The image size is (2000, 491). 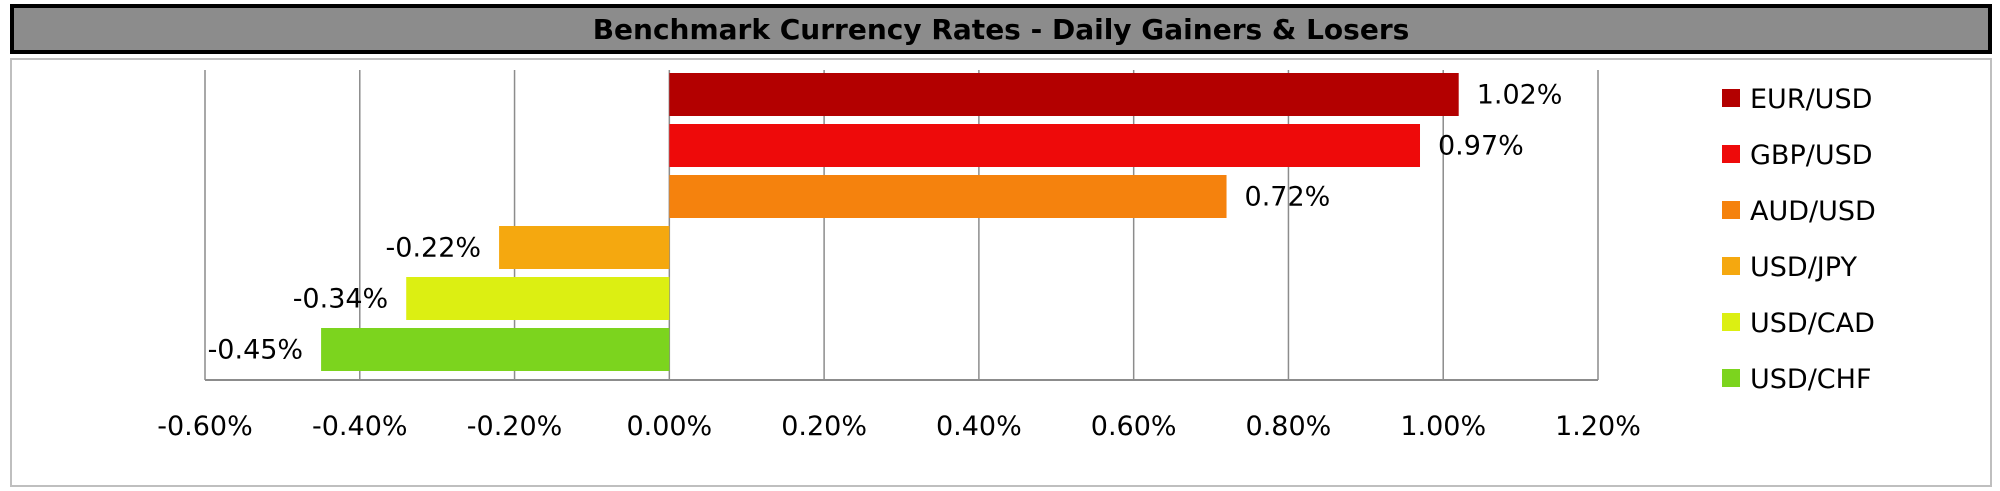 I want to click on x-tick-label: 1.20%, so click(x=1598, y=426).